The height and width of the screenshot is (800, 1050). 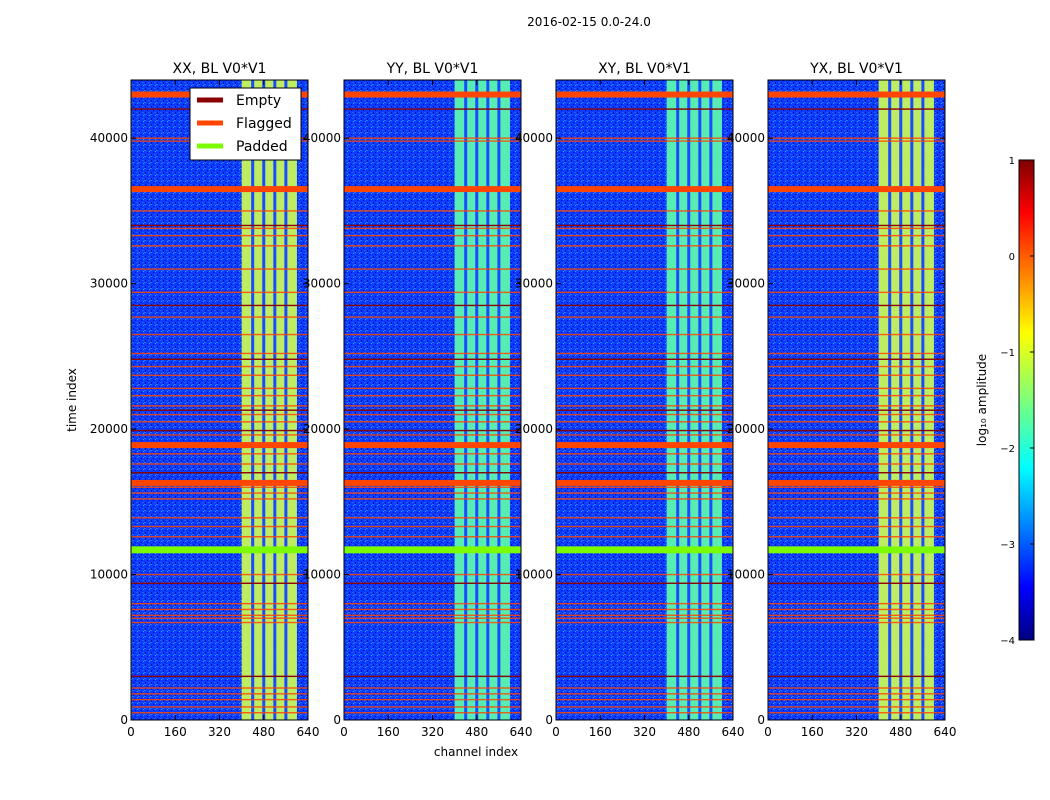 I want to click on x-tick-label: 480, so click(x=900, y=732).